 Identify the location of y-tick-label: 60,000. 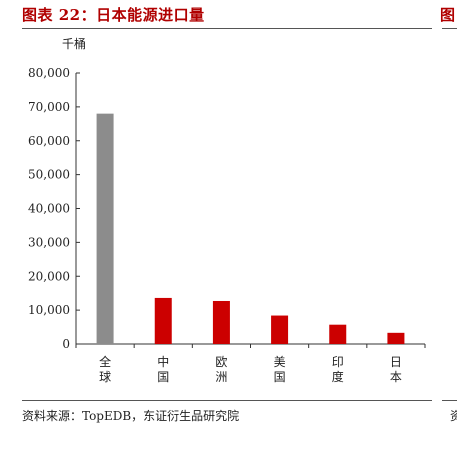
(49, 141).